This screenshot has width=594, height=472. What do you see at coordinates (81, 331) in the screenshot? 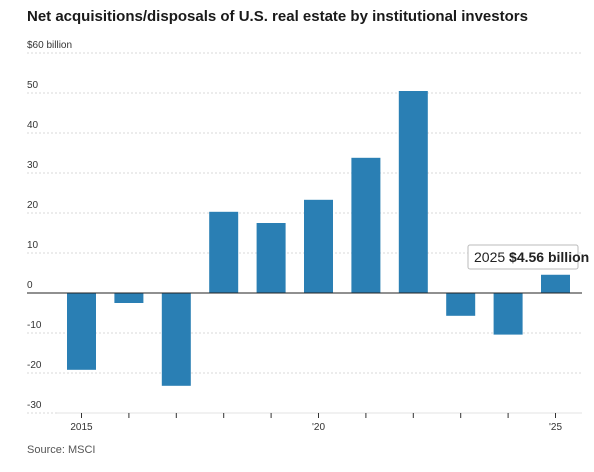
I see `bar-2015` at bounding box center [81, 331].